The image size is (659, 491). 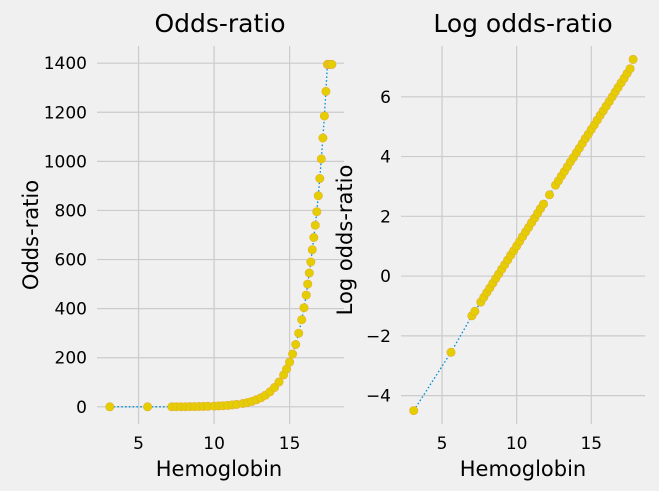 What do you see at coordinates (214, 444) in the screenshot?
I see `odds-ratio-x-tick-label: 10` at bounding box center [214, 444].